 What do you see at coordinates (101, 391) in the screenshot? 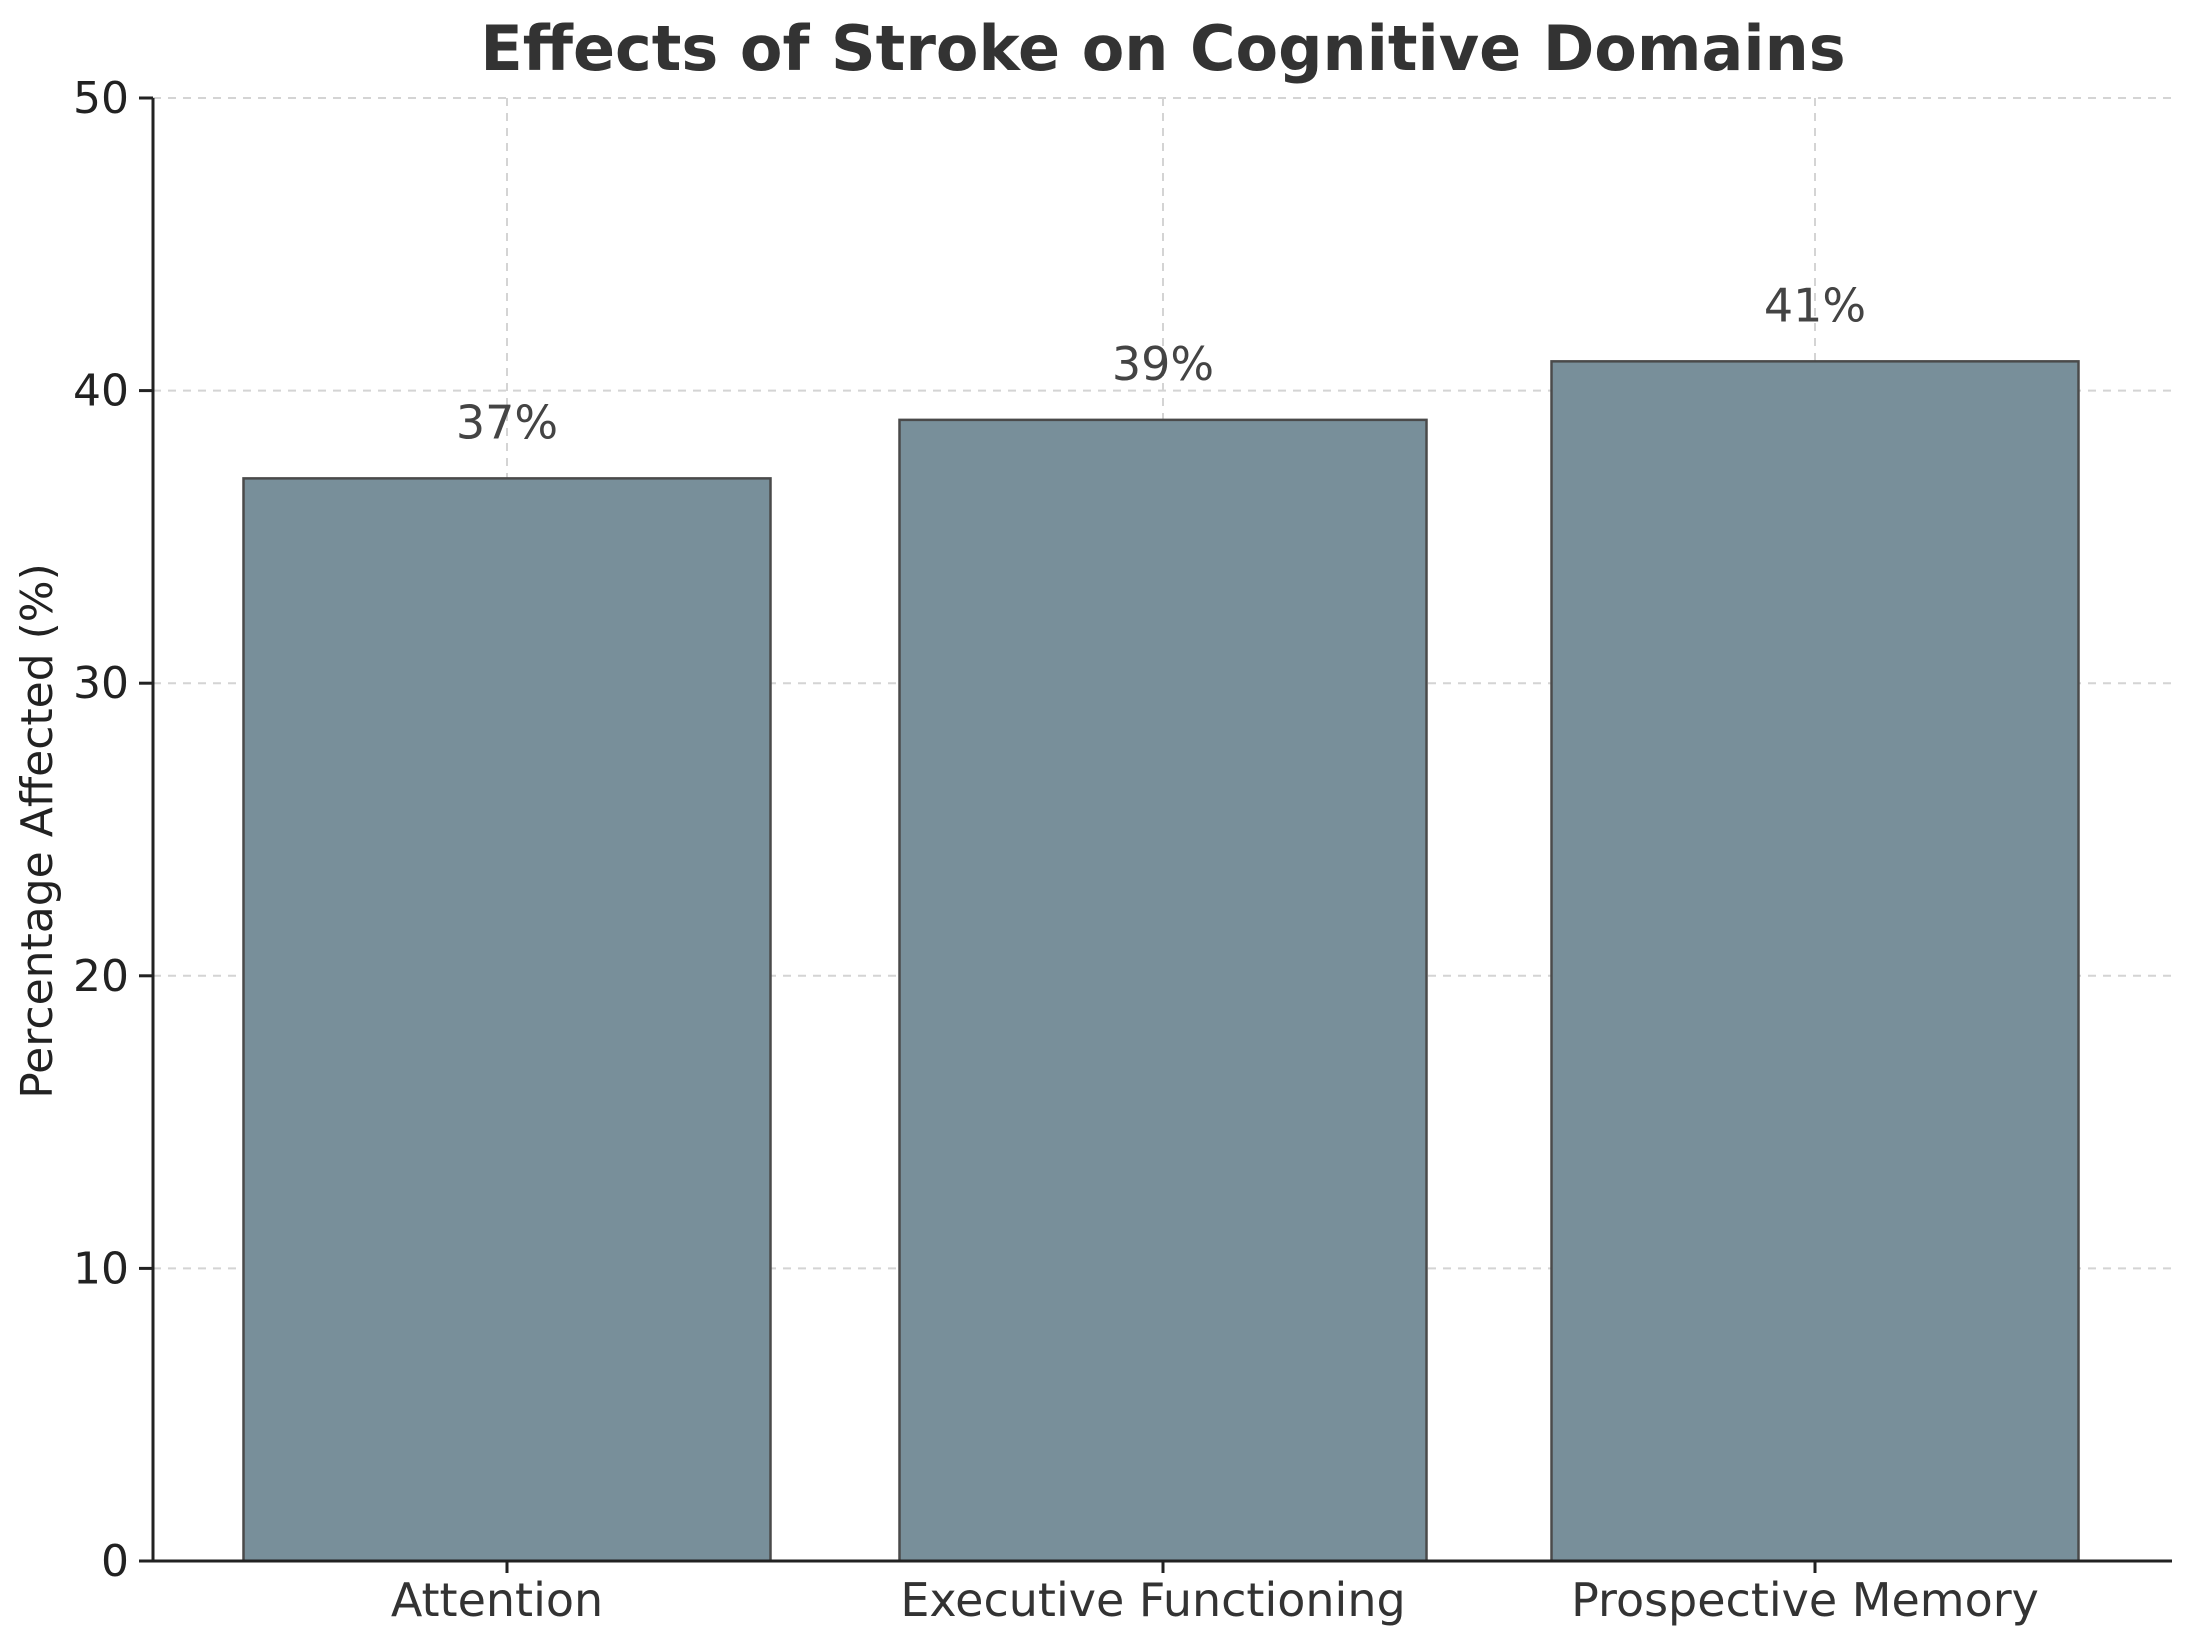
I see `y-tick-label: 40` at bounding box center [101, 391].